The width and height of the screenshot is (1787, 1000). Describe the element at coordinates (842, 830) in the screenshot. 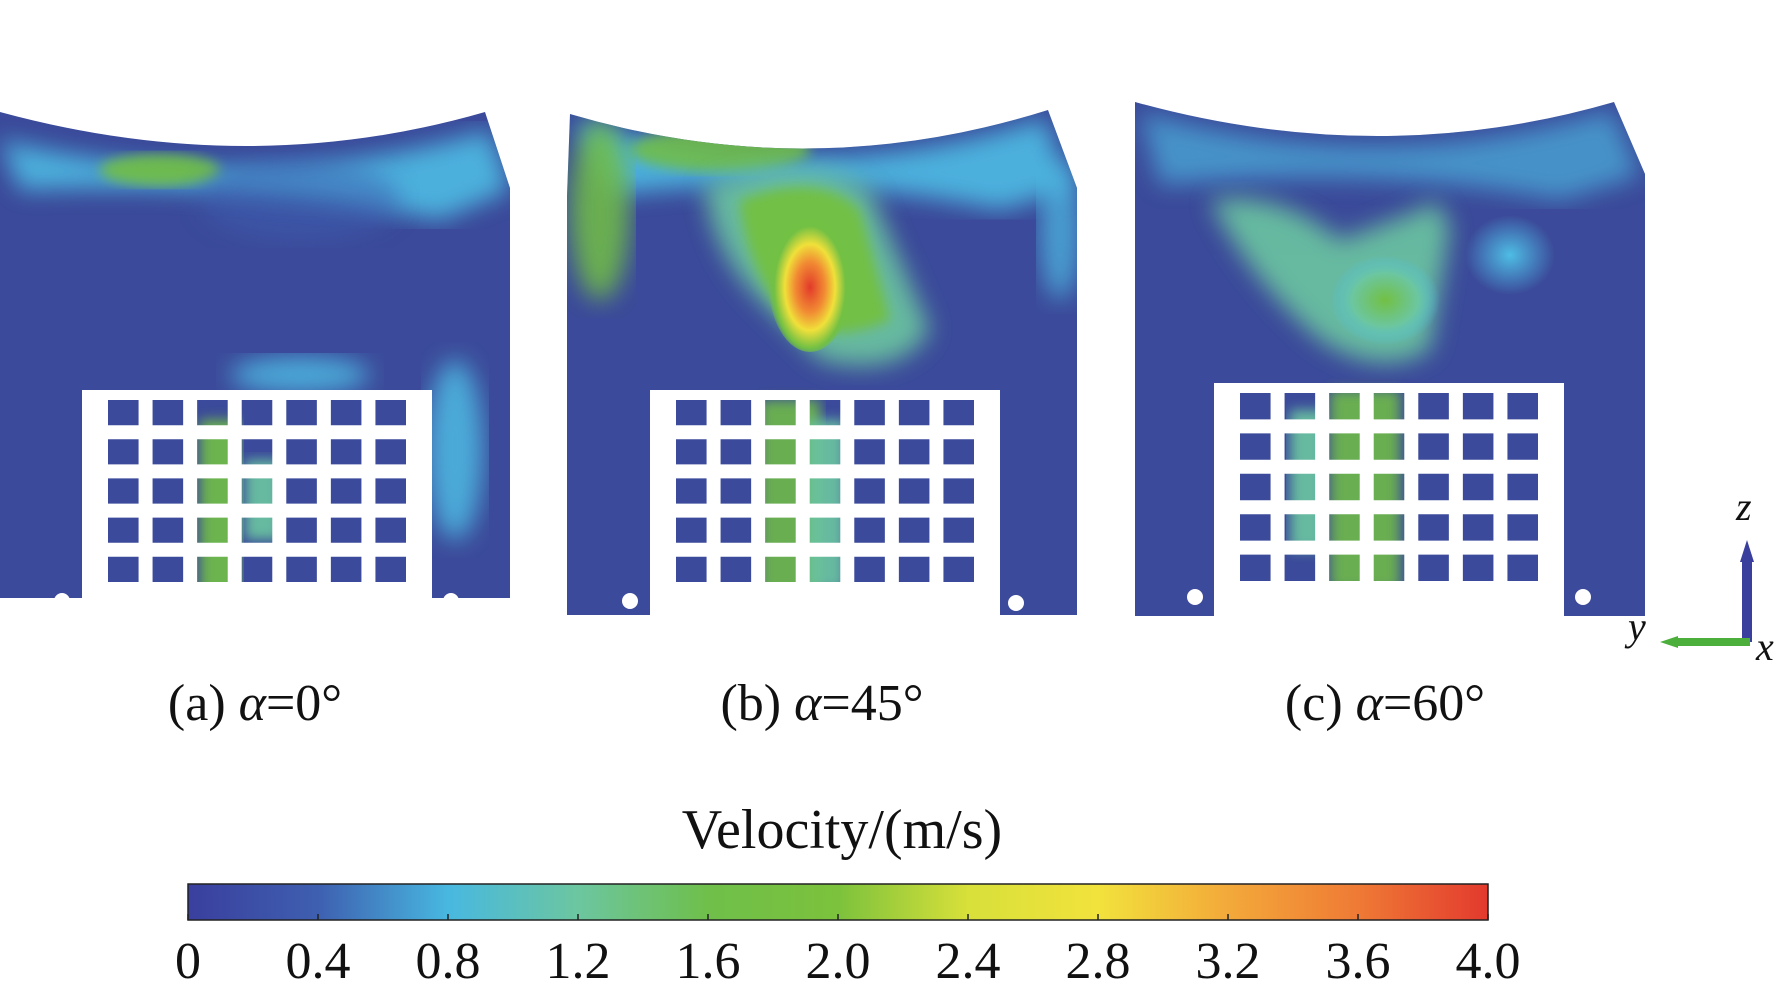

I see `colorbar-title: Velocity/(m/s)` at that location.